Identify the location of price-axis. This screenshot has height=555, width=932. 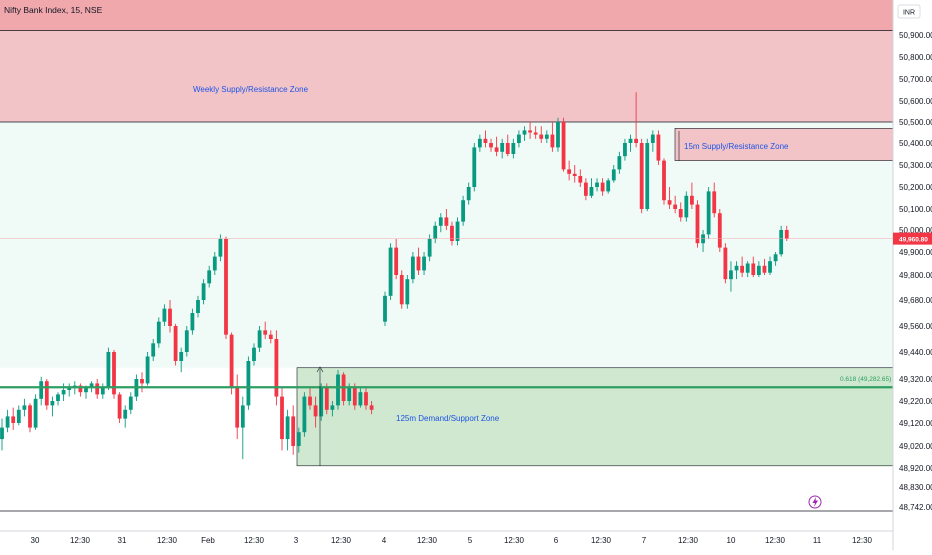
(912, 275).